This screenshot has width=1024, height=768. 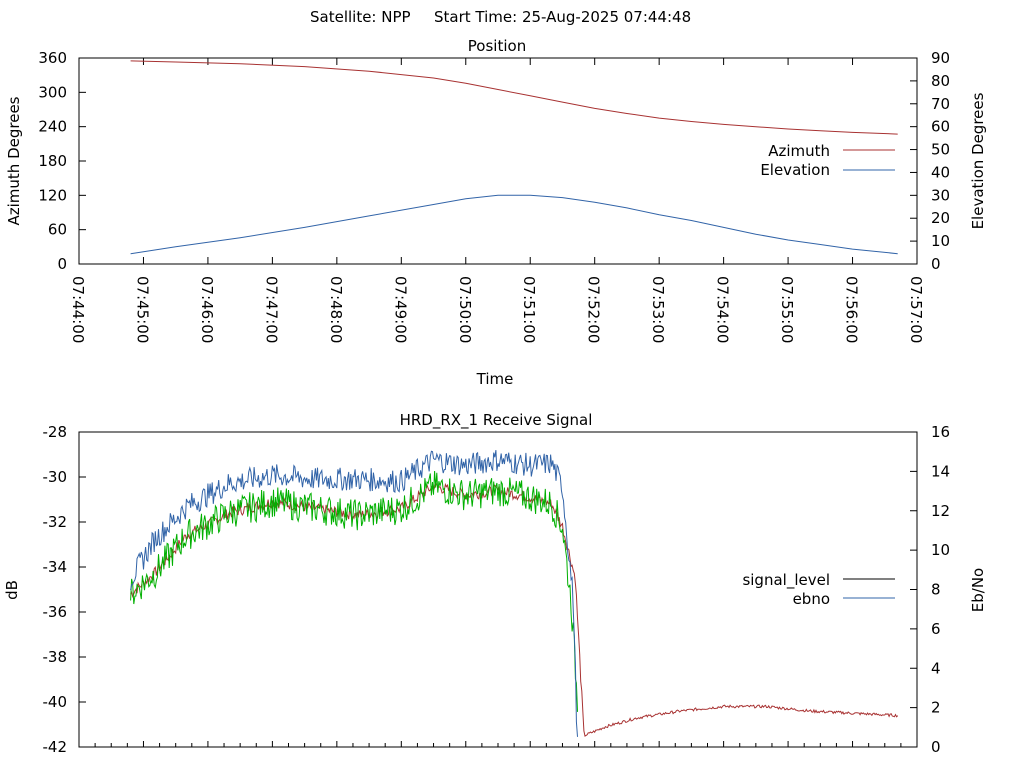 I want to click on position-ytick-label: 180, so click(x=52, y=161).